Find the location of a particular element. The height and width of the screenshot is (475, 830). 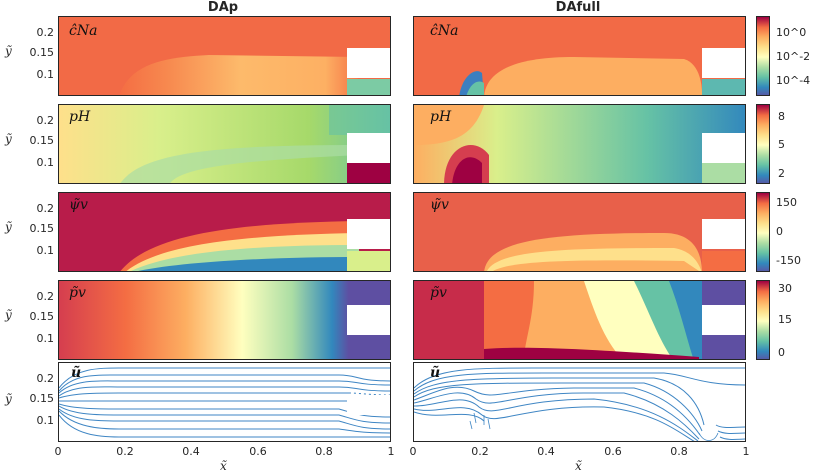

column-title-dafull: DAfull is located at coordinates (578, 7).